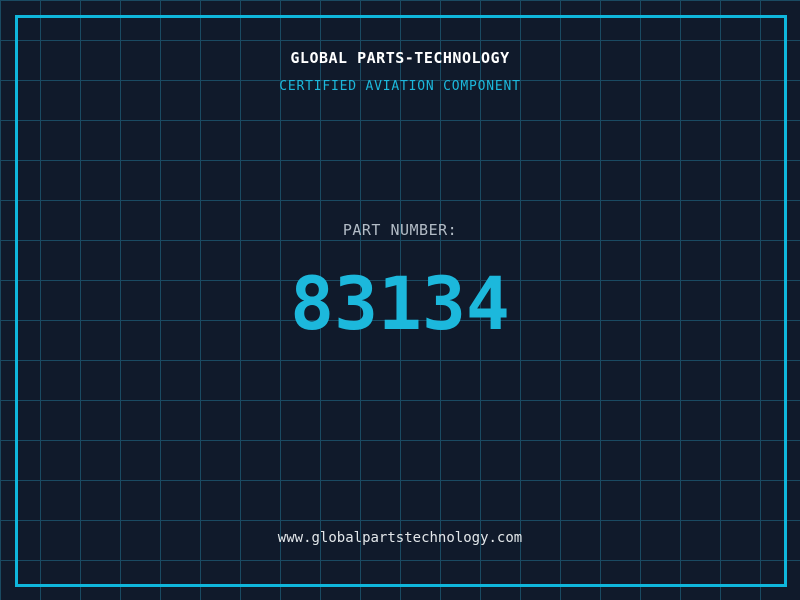 The height and width of the screenshot is (600, 800). What do you see at coordinates (400, 538) in the screenshot?
I see `website-url: www.globalpartstechnology.com` at bounding box center [400, 538].